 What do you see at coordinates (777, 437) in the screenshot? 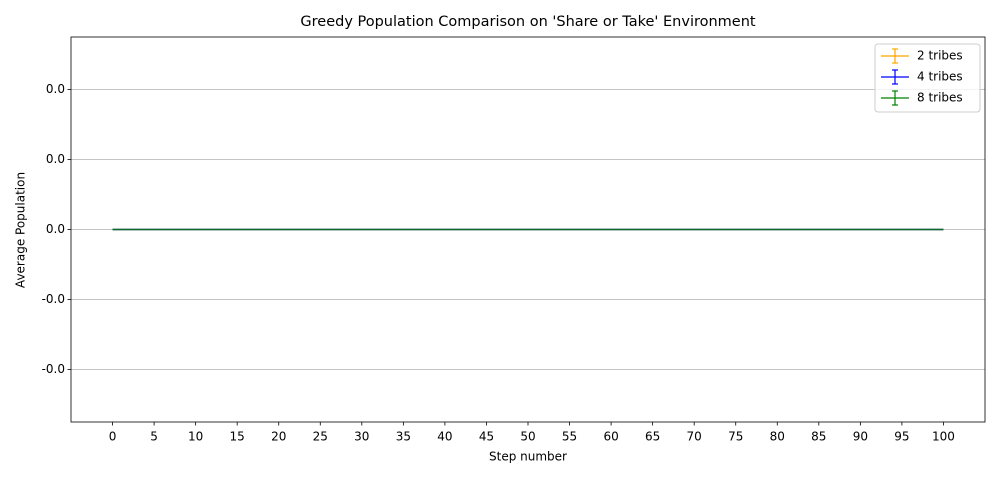
I see `x-tick-label: 80` at bounding box center [777, 437].